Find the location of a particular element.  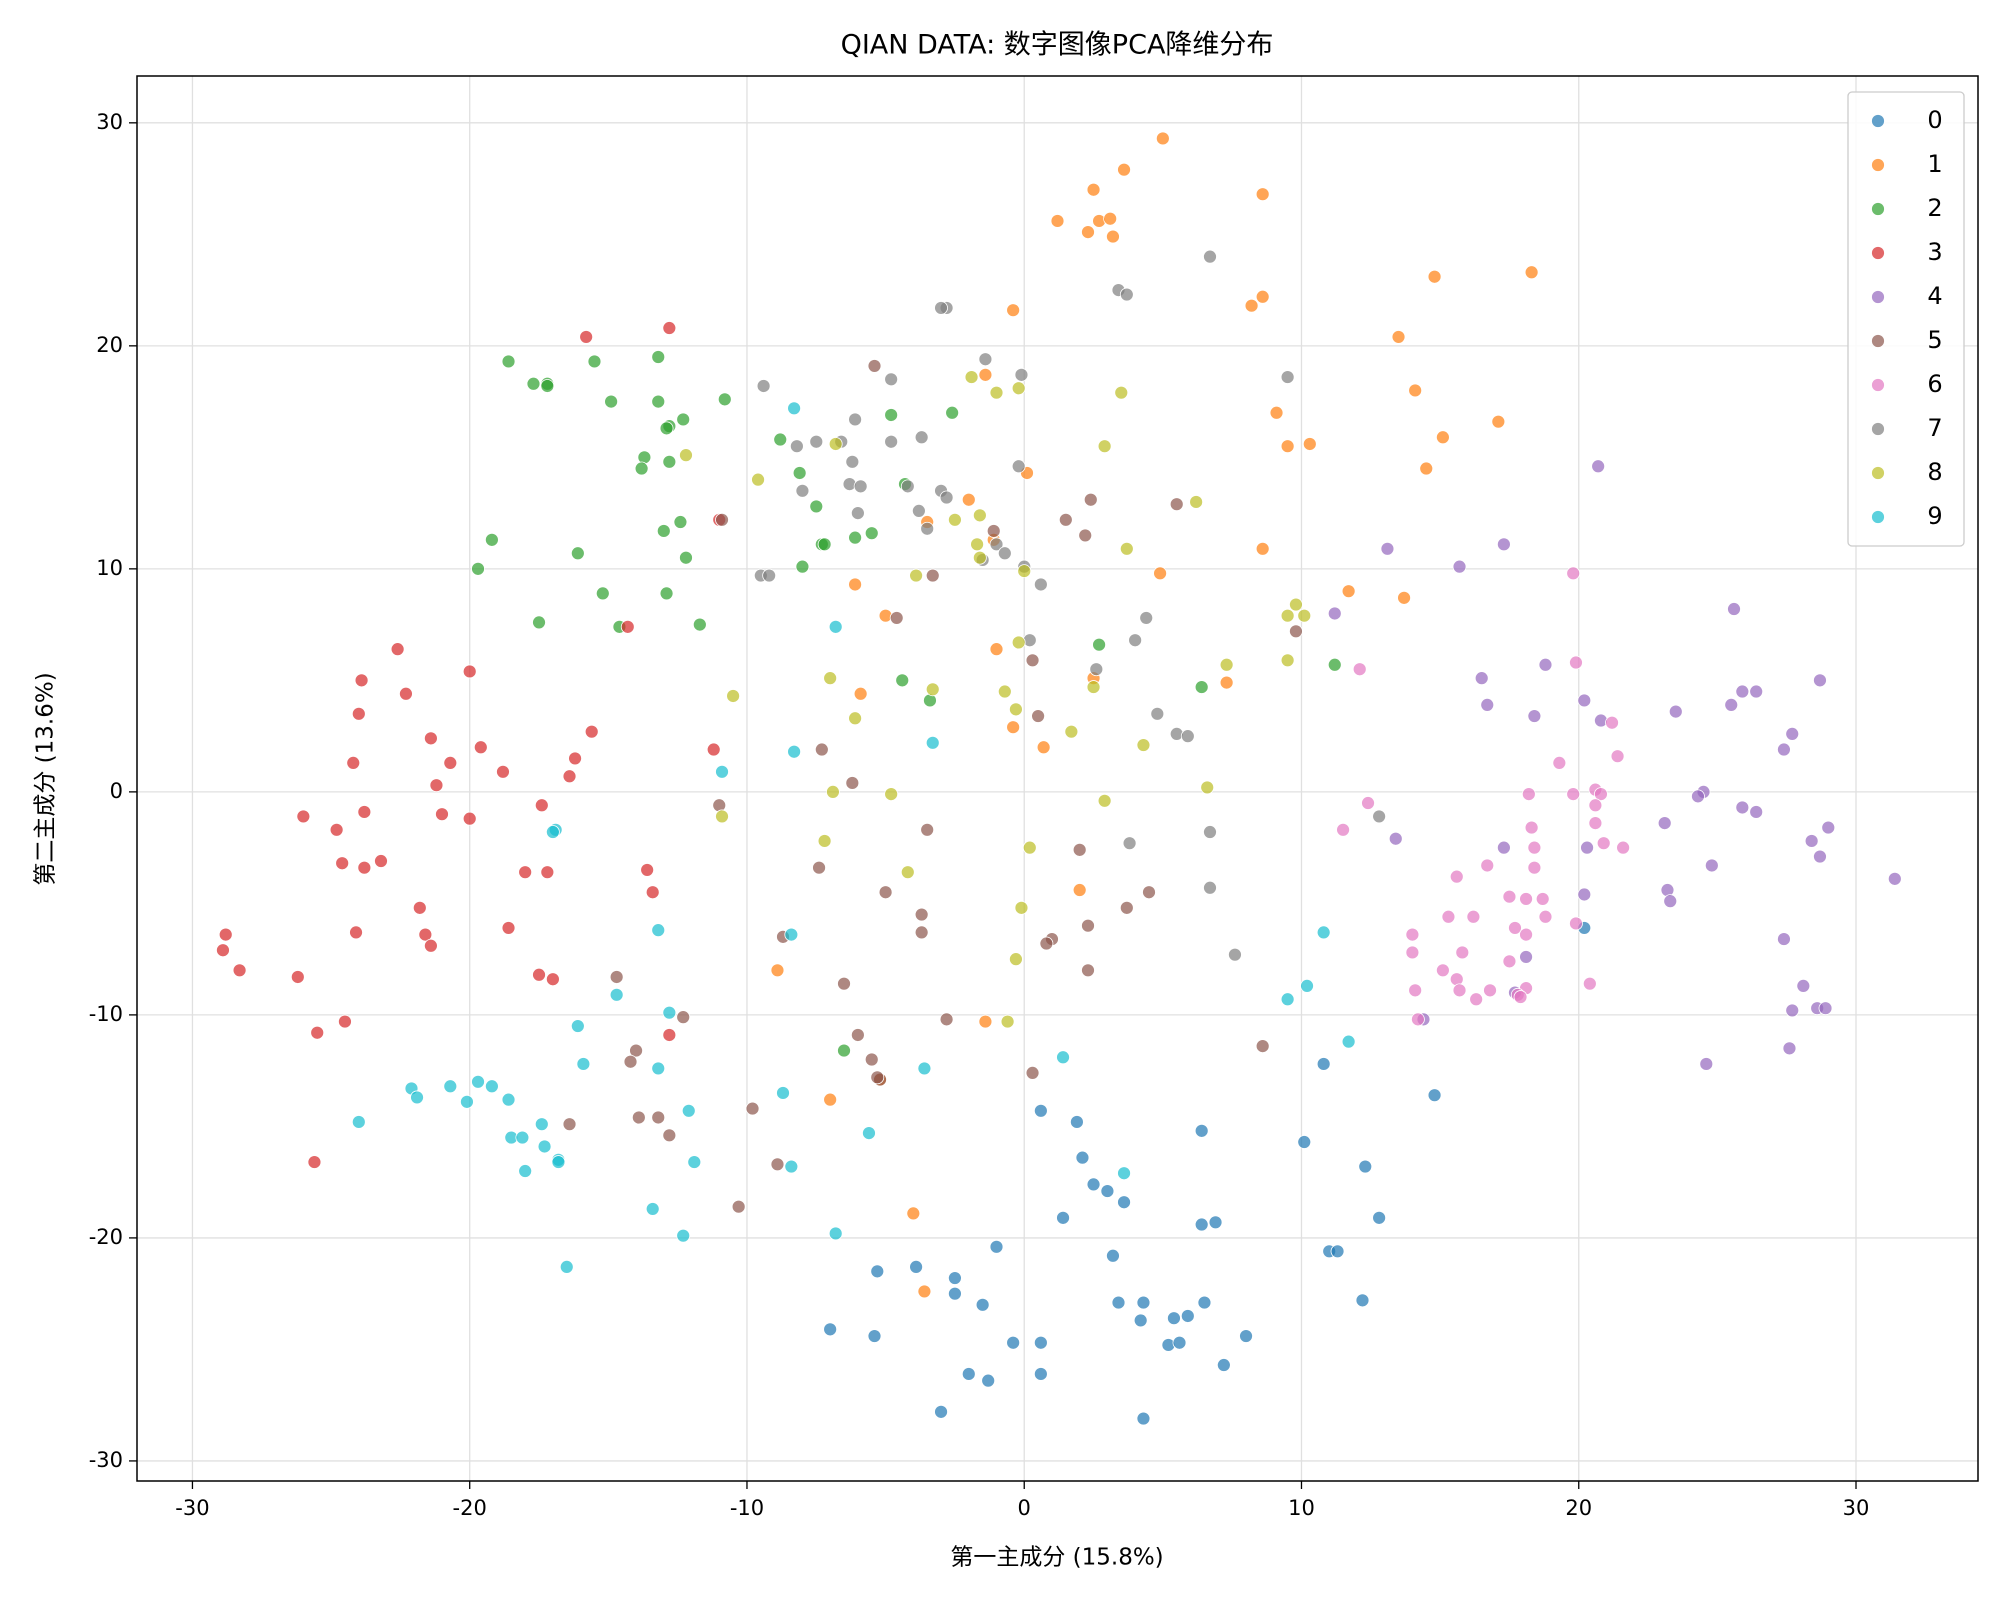

legend-marker is located at coordinates (1878, 253).